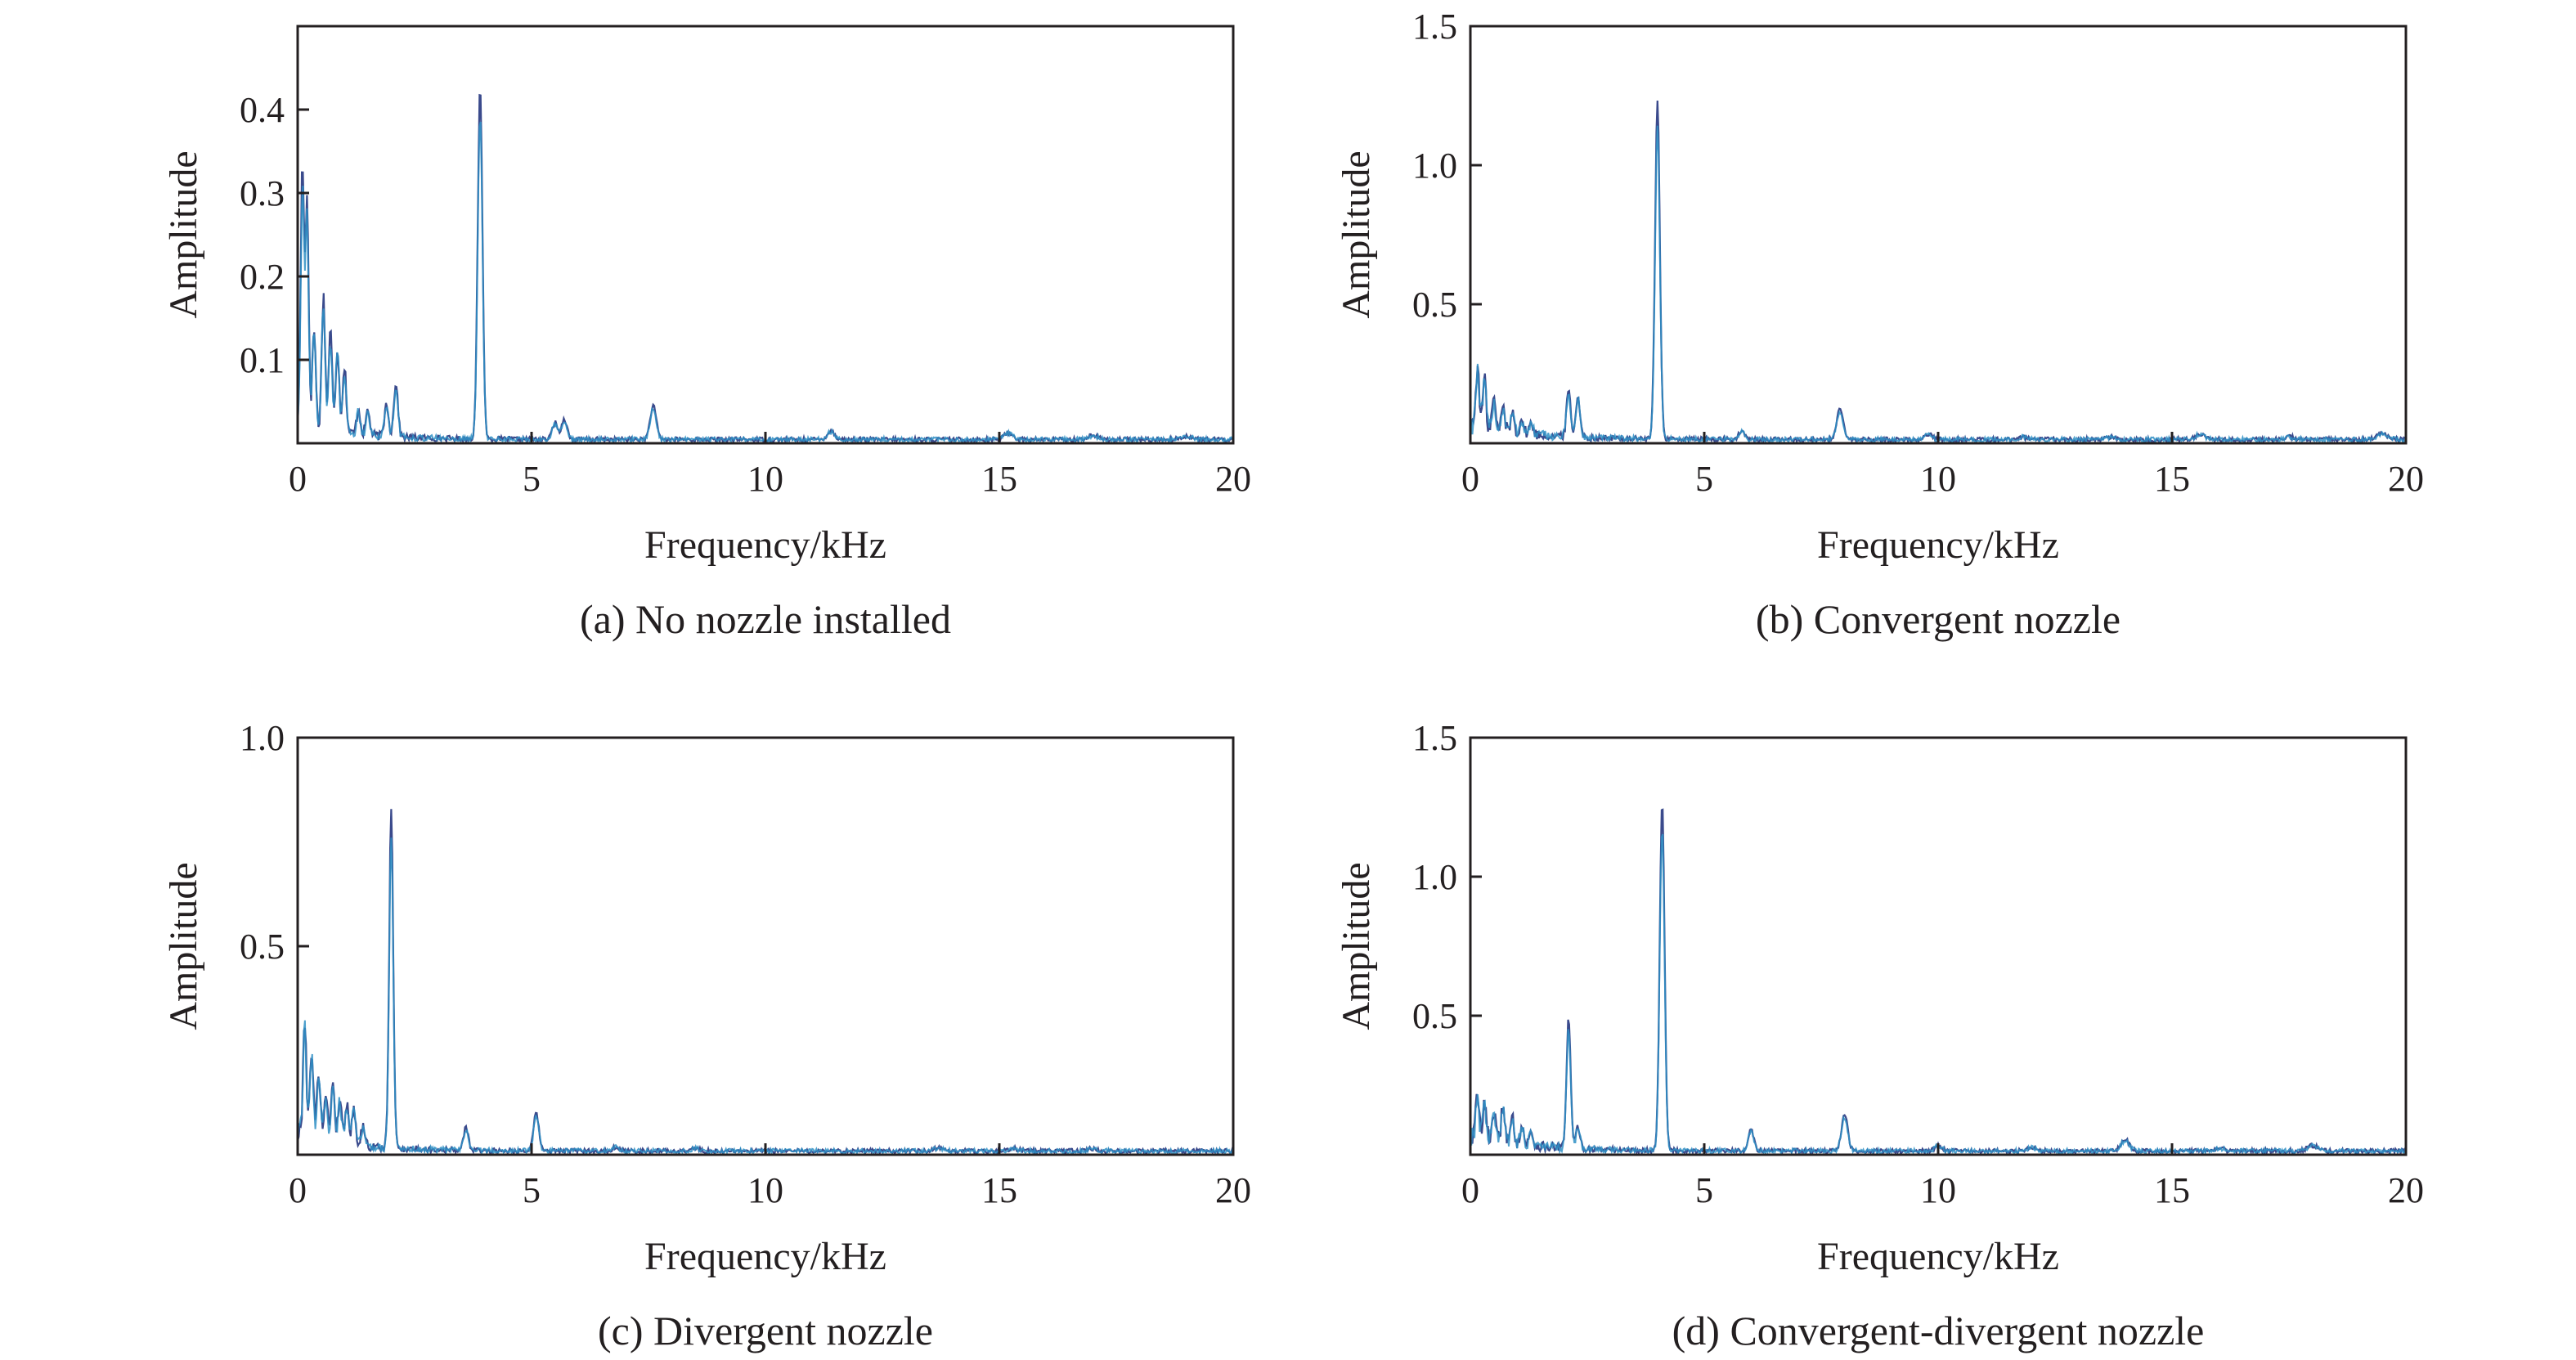  Describe the element at coordinates (262, 360) in the screenshot. I see `y-tick-label: 0.1` at that location.